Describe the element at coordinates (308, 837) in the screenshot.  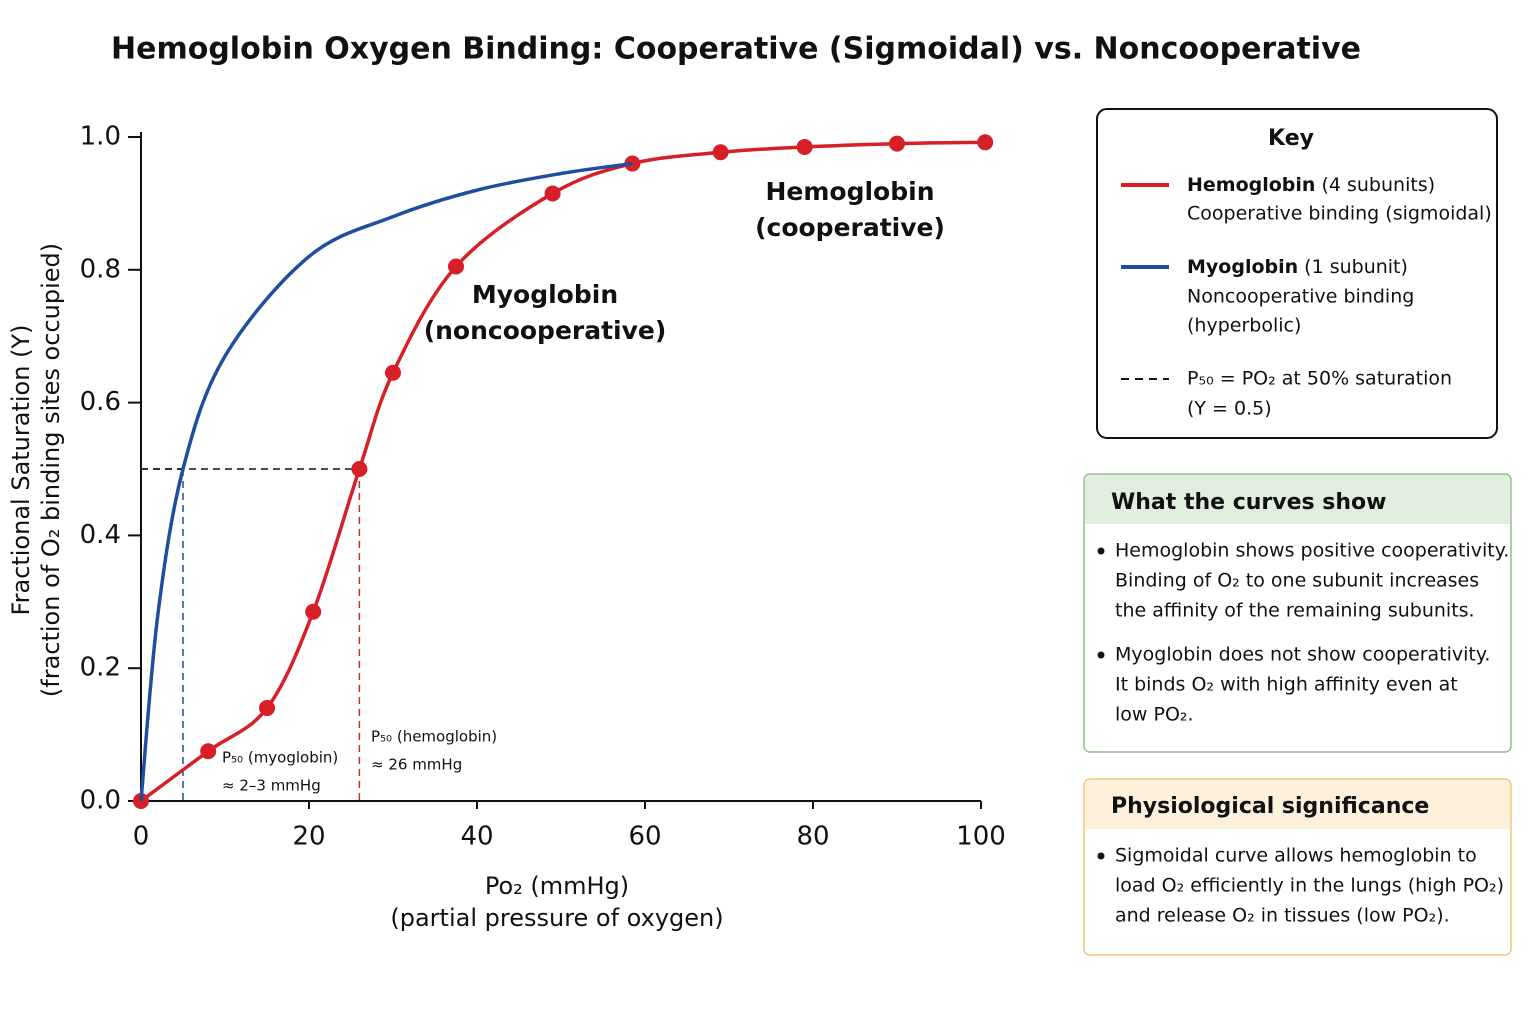
I see `x-tick-label: 20` at that location.